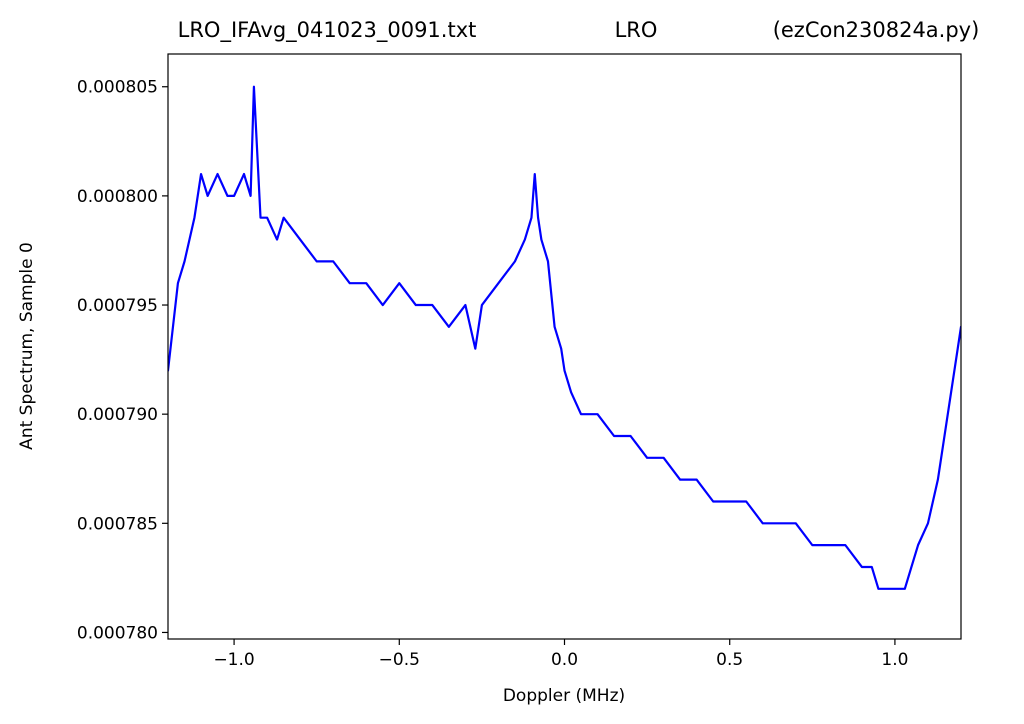 This screenshot has height=724, width=1024. I want to click on y-tick-label: 0.000805, so click(117, 88).